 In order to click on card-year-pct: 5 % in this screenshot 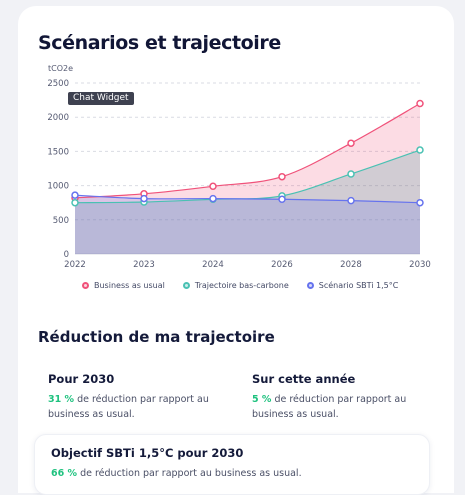, I will do `click(262, 399)`.